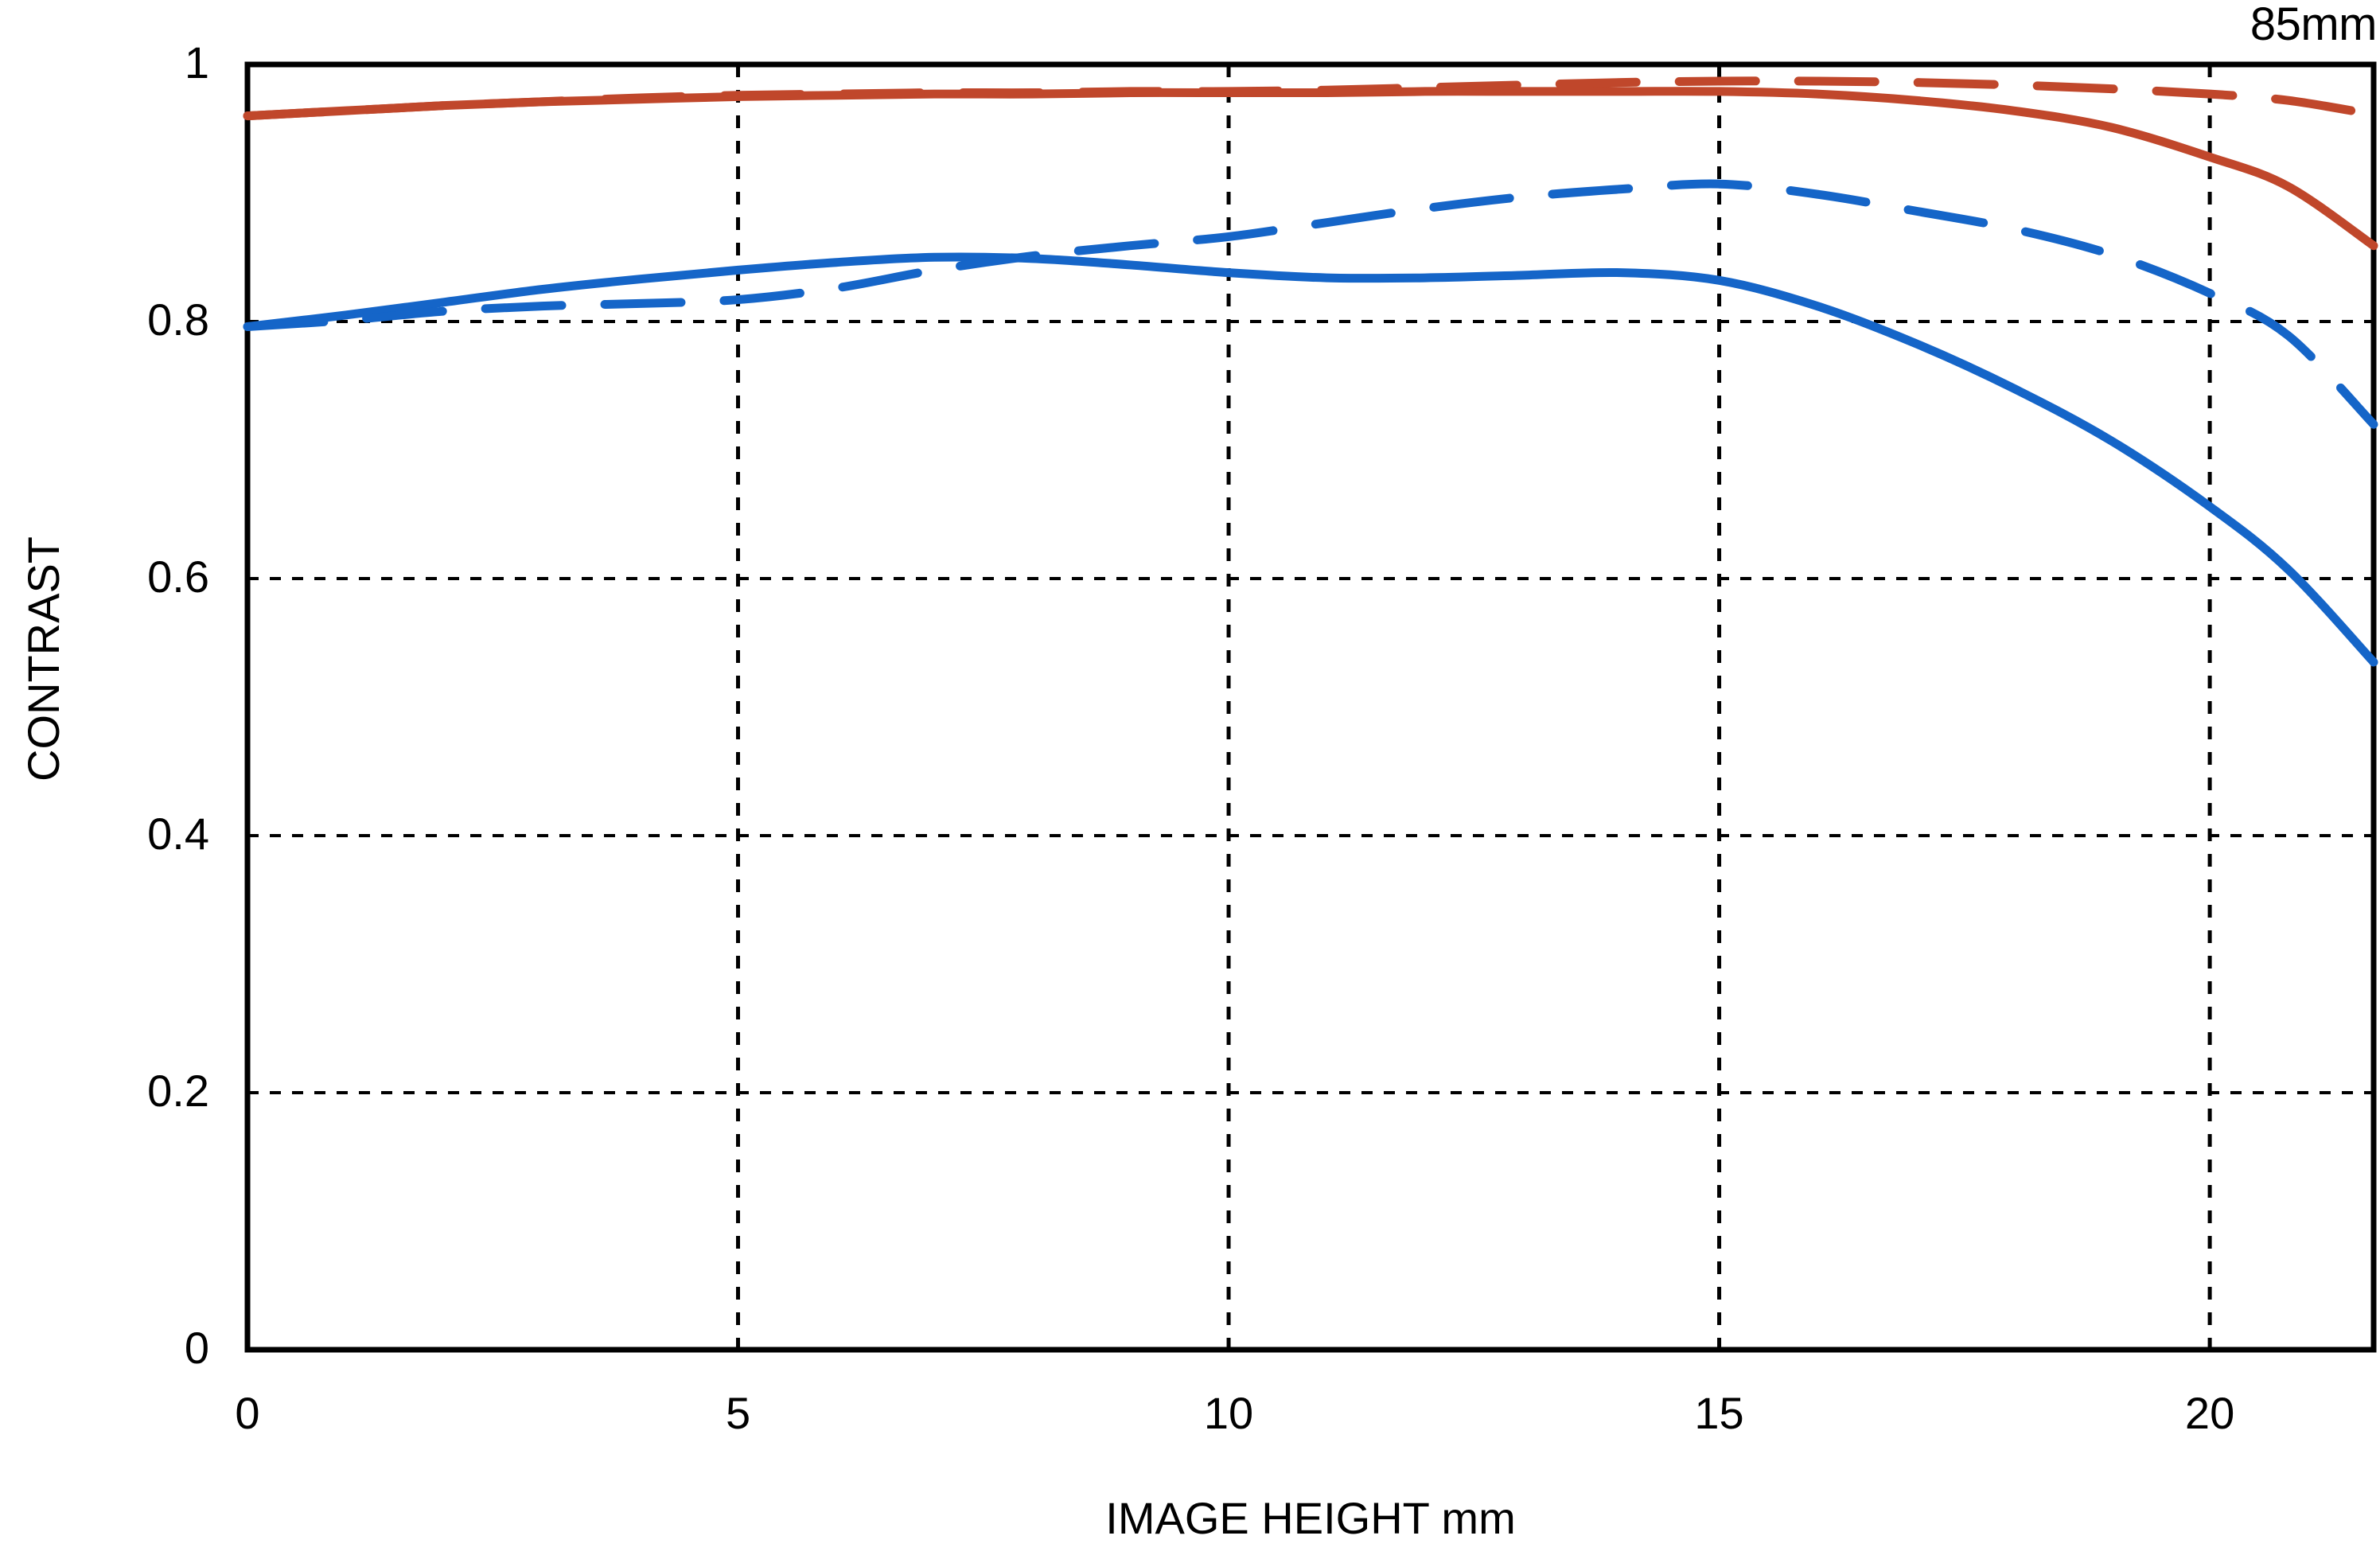 Image resolution: width=2380 pixels, height=1563 pixels. What do you see at coordinates (2314, 25) in the screenshot?
I see `focal-length-label: 85mm` at bounding box center [2314, 25].